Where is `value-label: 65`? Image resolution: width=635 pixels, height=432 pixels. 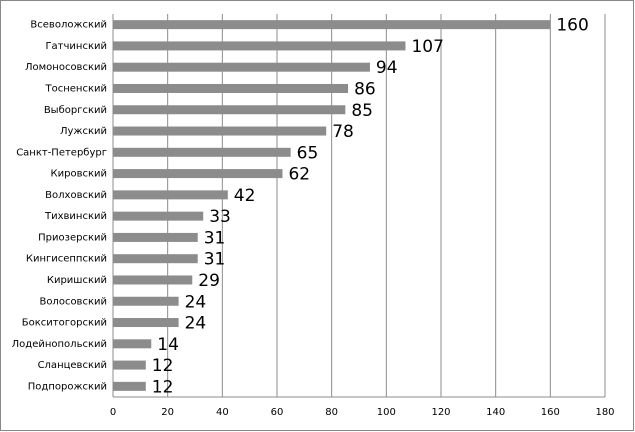 value-label: 65 is located at coordinates (308, 153).